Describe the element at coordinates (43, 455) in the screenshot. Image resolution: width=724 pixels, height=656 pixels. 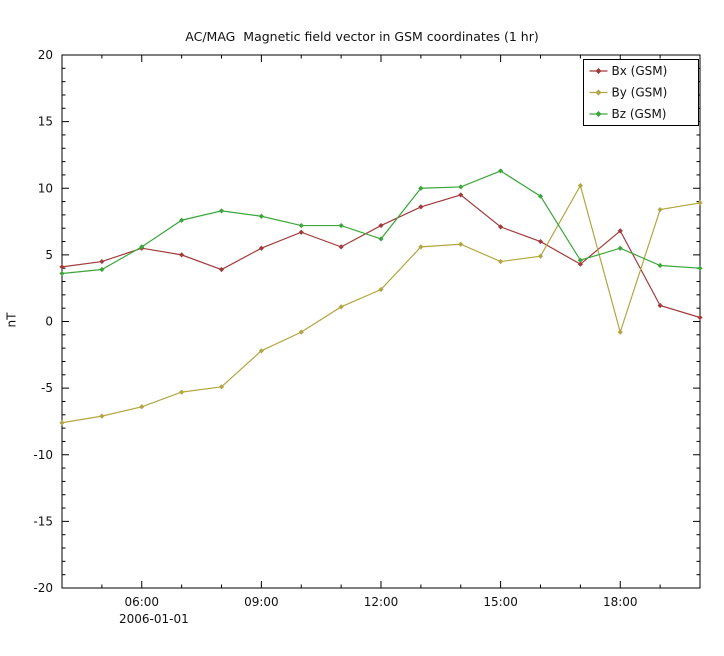
I see `svg-text: -10` at that location.